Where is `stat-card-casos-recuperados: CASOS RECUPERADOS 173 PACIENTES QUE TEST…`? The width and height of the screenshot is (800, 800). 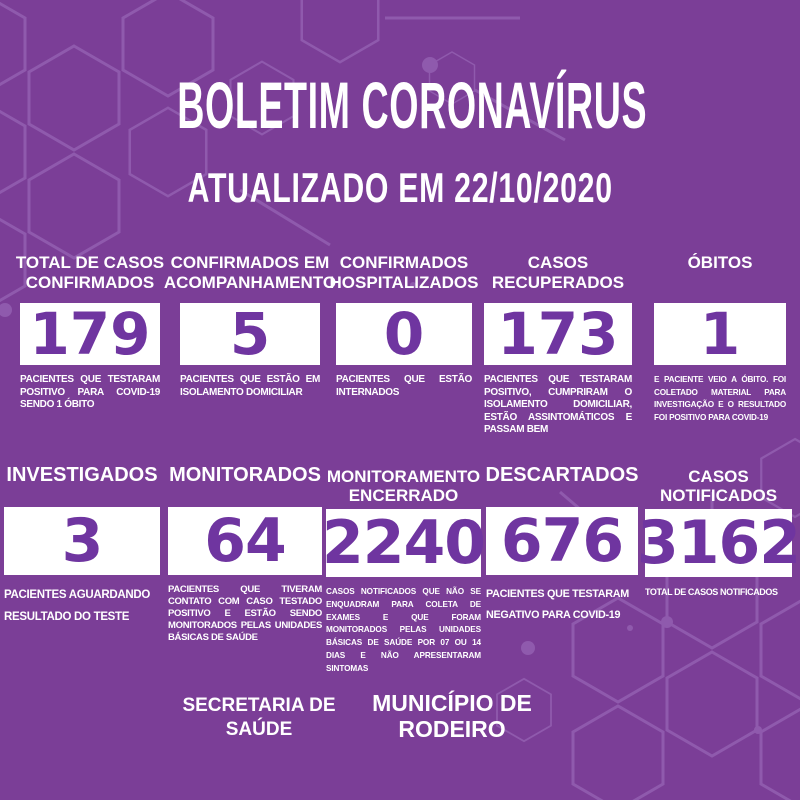
stat-card-casos-recuperados: CASOS RECUPERADOS 173 PACIENTES QUE TEST… is located at coordinates (558, 345).